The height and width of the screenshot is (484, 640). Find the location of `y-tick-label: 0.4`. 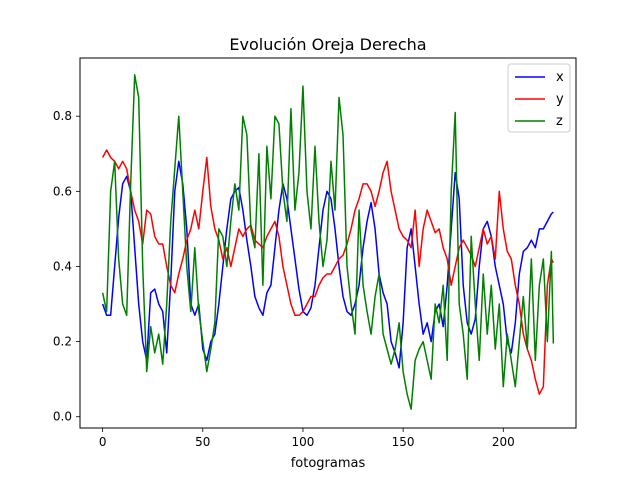

y-tick-label: 0.4 is located at coordinates (62, 266).